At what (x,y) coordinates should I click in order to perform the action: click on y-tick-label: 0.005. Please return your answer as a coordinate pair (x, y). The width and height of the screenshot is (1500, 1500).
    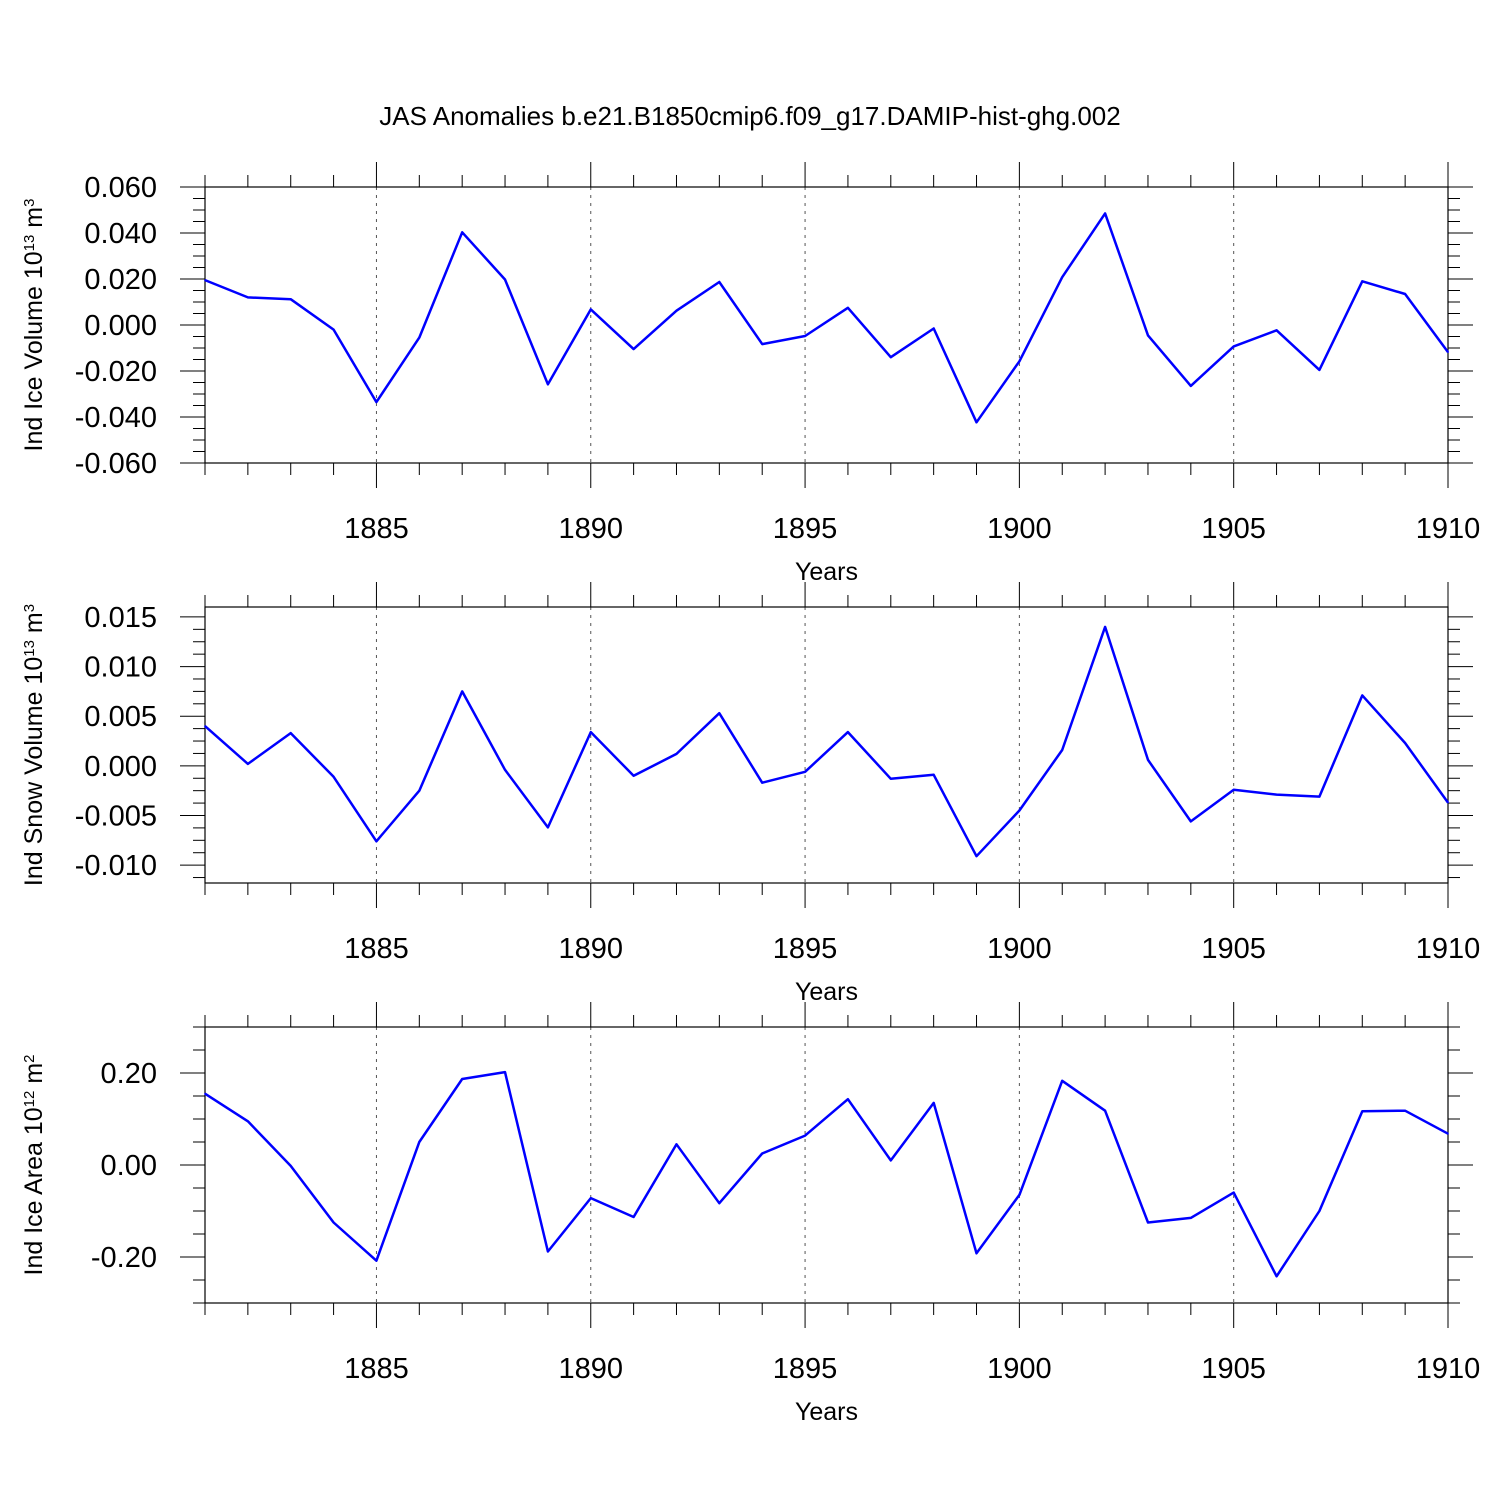
    Looking at the image, I should click on (120, 717).